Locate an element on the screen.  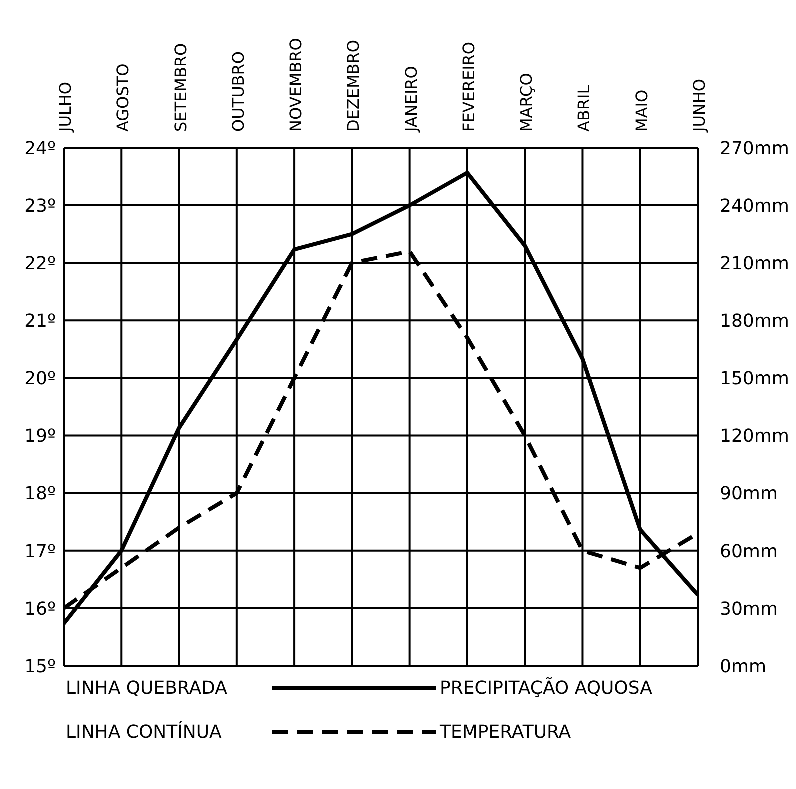
text: LINHA QUEBRADA is located at coordinates (147, 688).